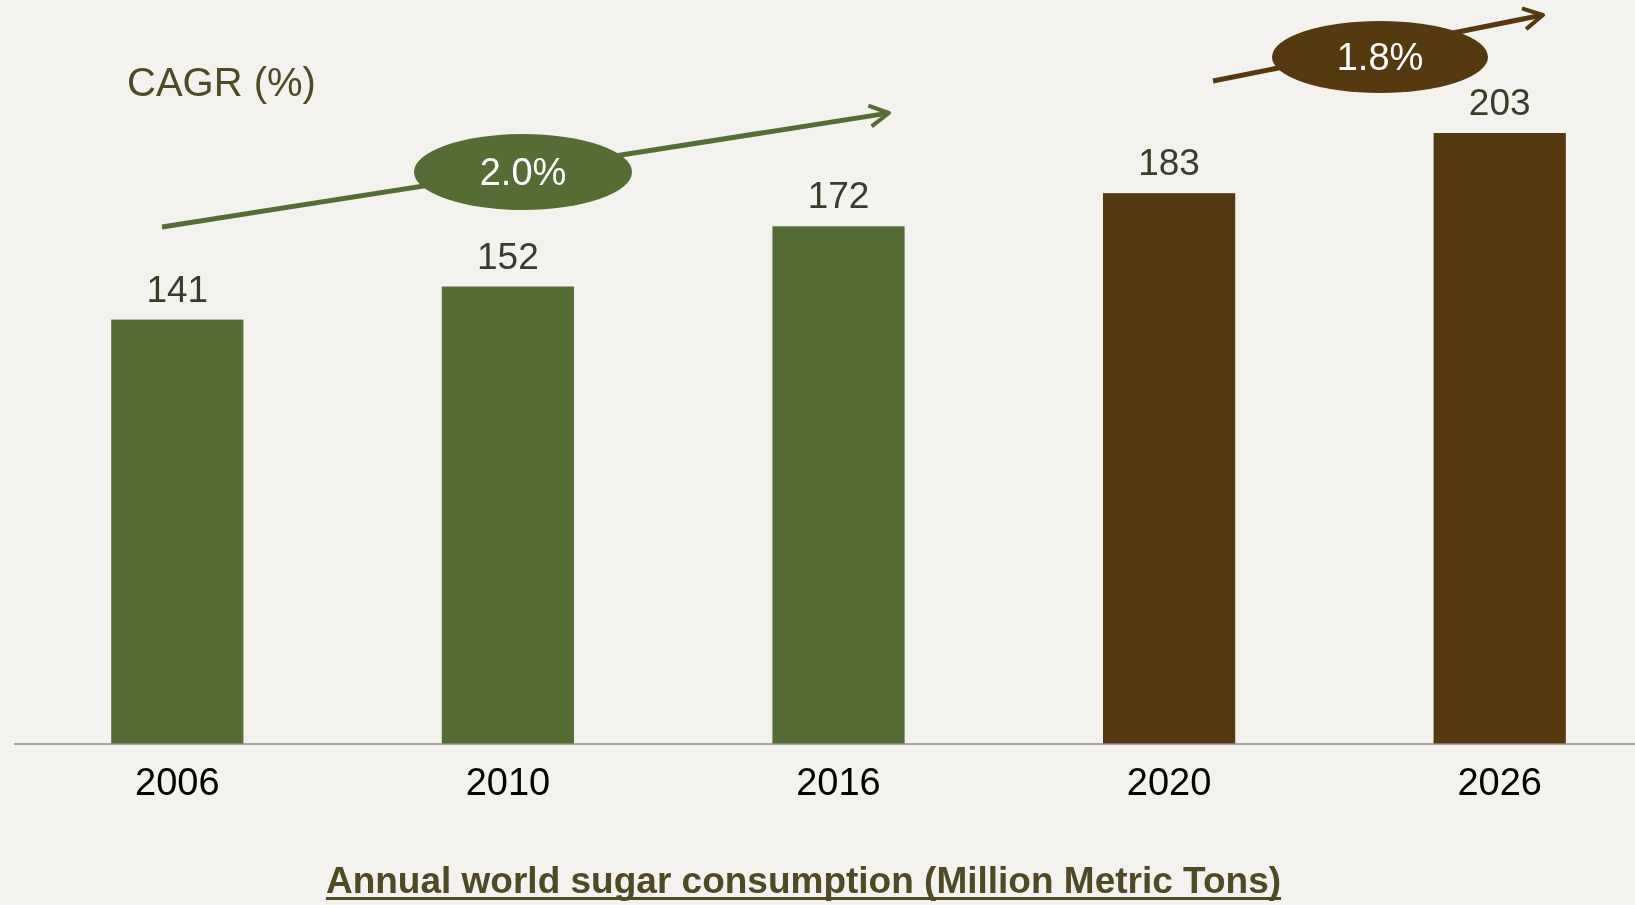 Image resolution: width=1635 pixels, height=905 pixels. I want to click on data-label: 183, so click(1169, 163).